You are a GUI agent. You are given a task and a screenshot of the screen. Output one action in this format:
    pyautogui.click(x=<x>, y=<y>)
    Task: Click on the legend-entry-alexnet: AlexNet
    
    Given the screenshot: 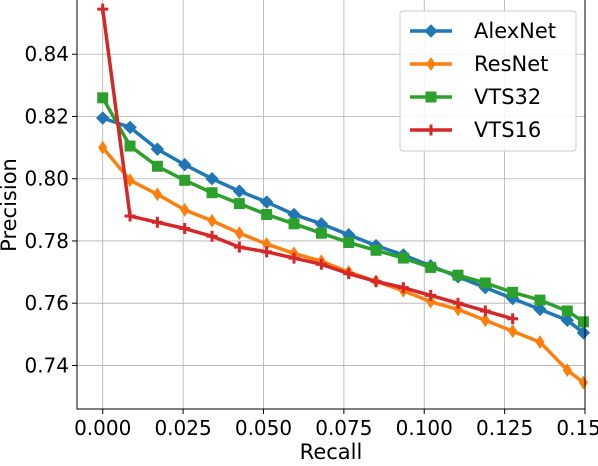 What is the action you would take?
    pyautogui.click(x=483, y=31)
    